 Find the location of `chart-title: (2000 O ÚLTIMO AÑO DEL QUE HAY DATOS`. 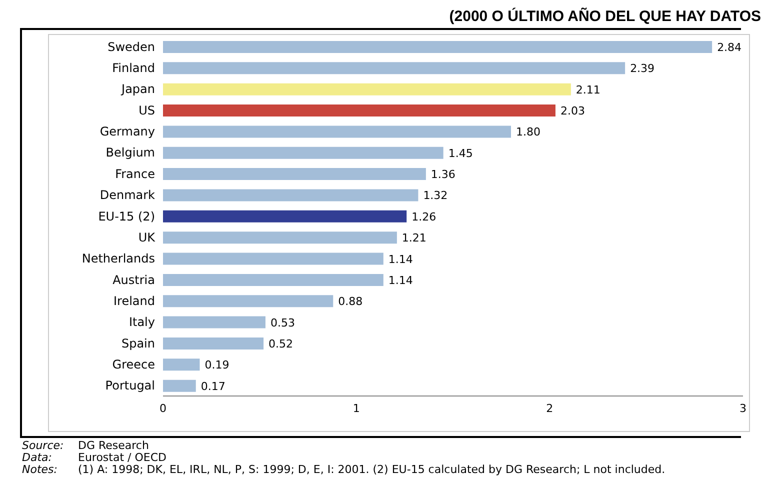

chart-title: (2000 O ÚLTIMO AÑO DEL QUE HAY DATOS is located at coordinates (605, 16).